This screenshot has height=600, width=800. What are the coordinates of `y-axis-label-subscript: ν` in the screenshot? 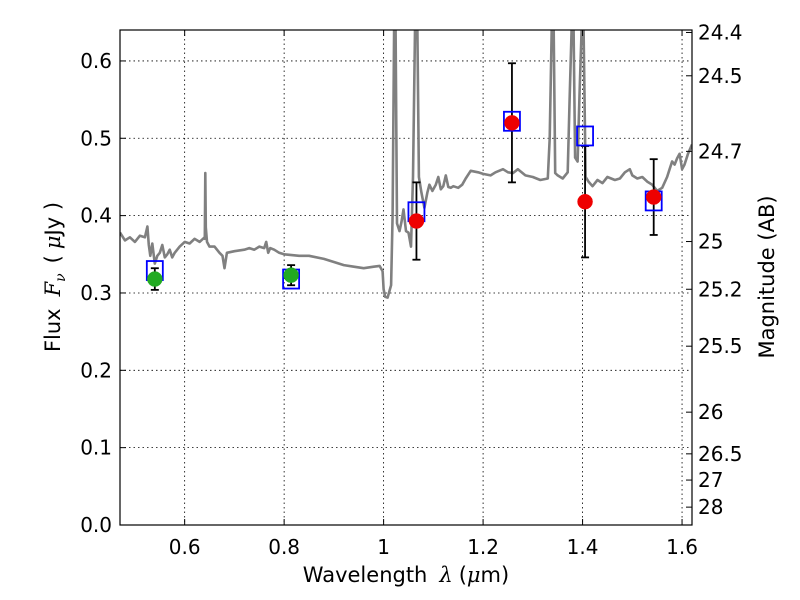 It's located at (61, 277).